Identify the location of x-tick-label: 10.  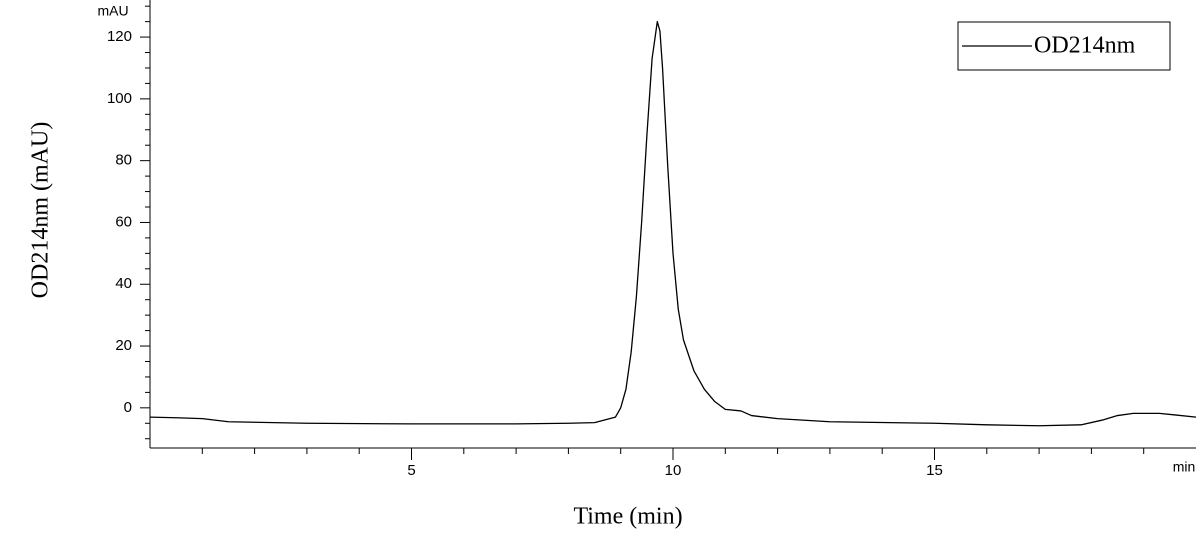
(673, 470).